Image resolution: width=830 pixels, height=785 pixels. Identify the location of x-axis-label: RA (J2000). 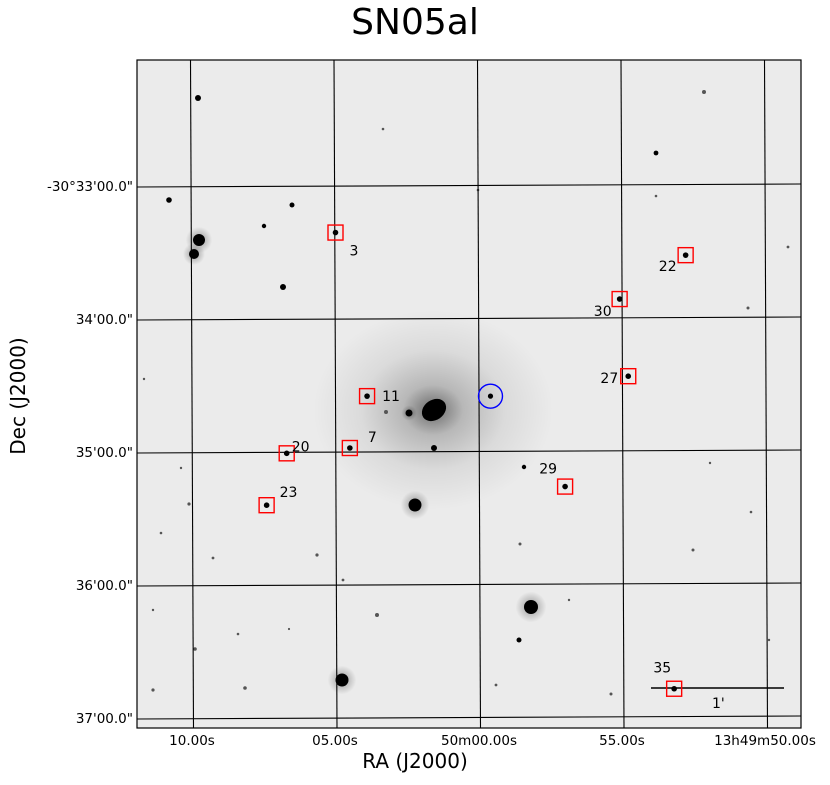
(415, 761).